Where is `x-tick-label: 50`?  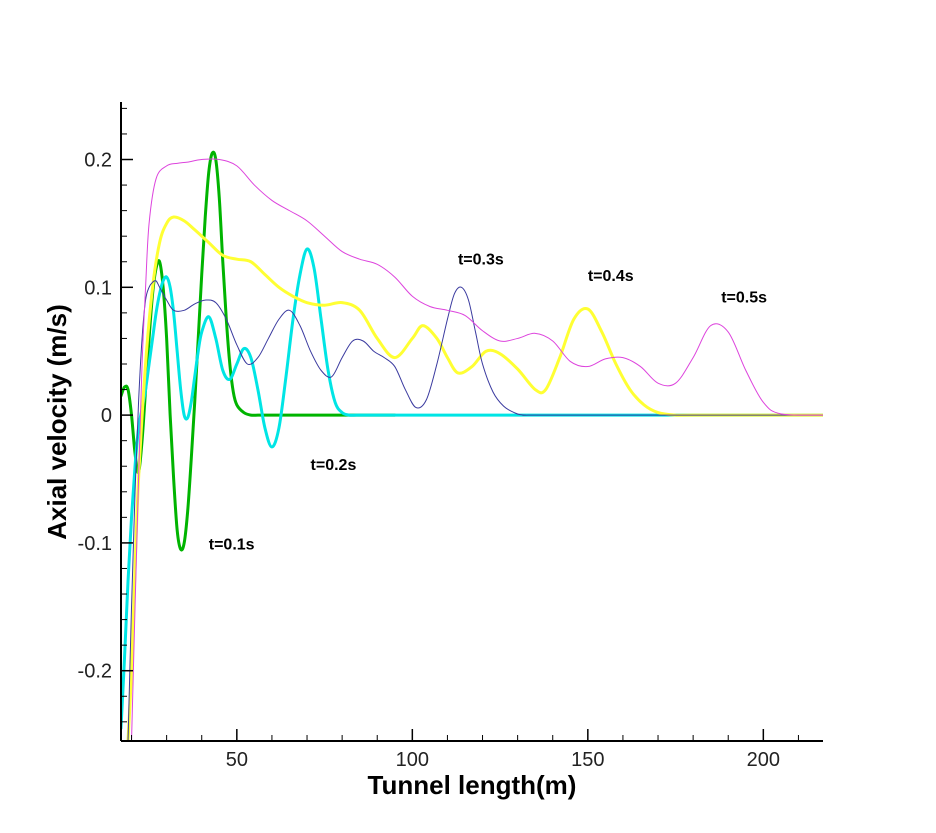
x-tick-label: 50 is located at coordinates (237, 760).